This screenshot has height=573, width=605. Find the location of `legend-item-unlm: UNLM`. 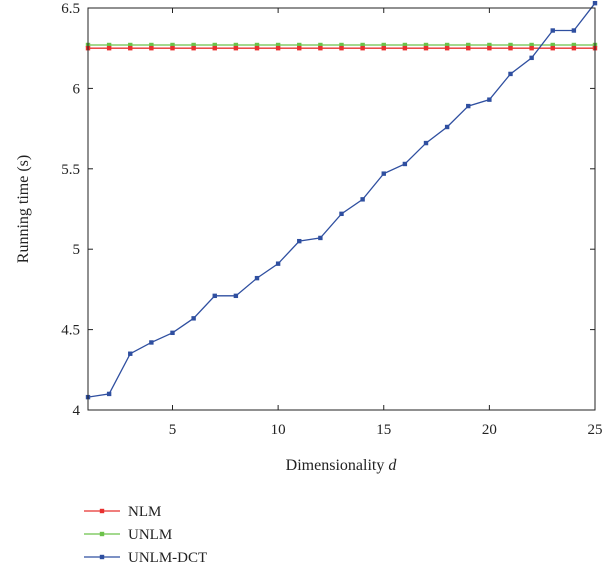

legend-item-unlm: UNLM is located at coordinates (128, 535).